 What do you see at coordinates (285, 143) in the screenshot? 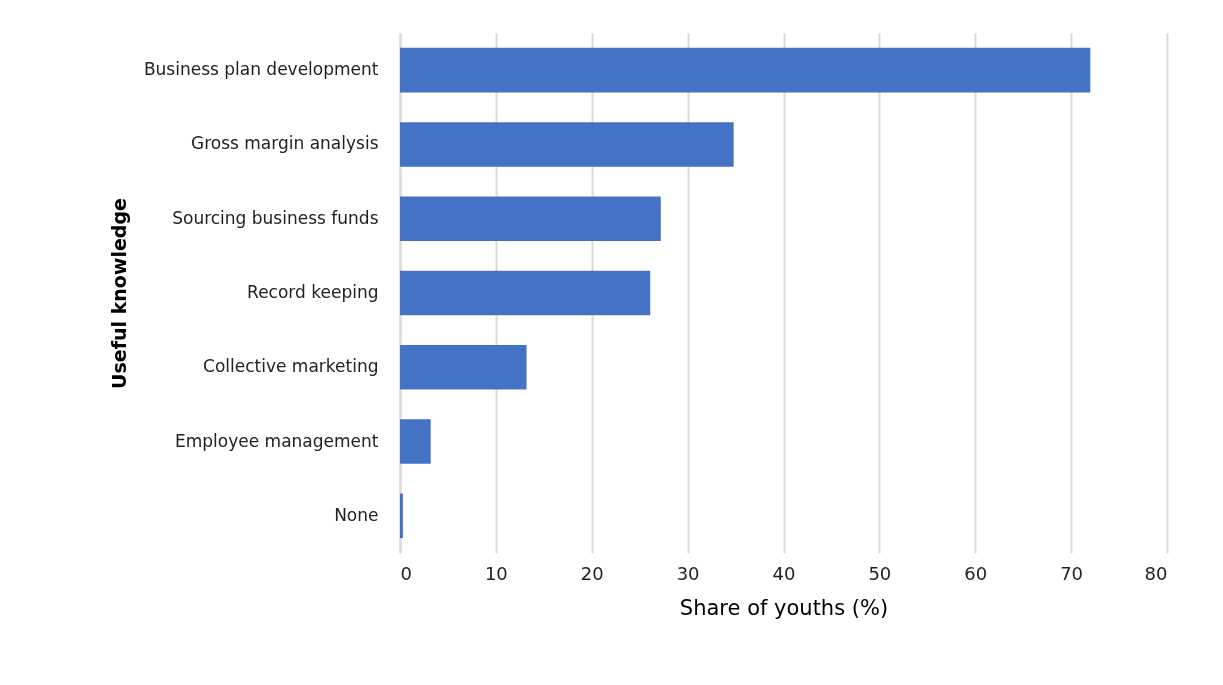
I see `y-tick-label: Gross margin analysis` at bounding box center [285, 143].